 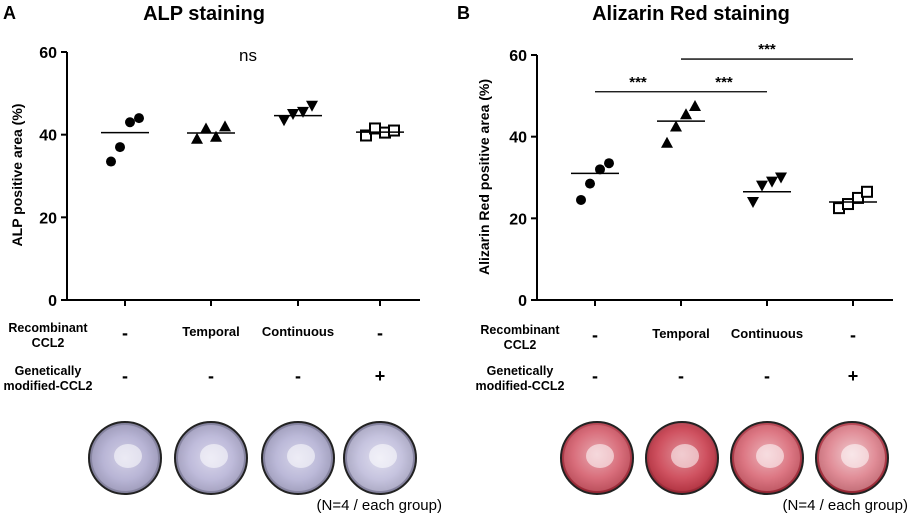 What do you see at coordinates (484, 177) in the screenshot?
I see `y-axis-label: Alizarin Red positive area (%)` at bounding box center [484, 177].